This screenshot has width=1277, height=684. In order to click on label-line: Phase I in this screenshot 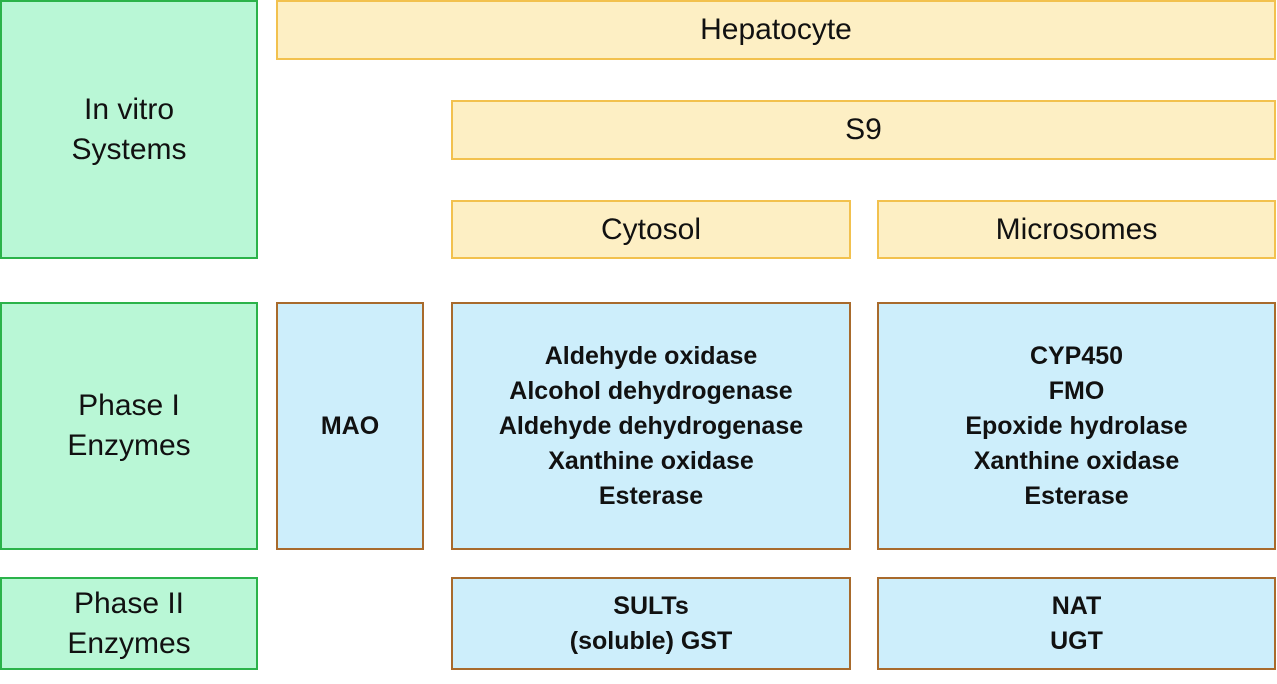, I will do `click(129, 405)`.